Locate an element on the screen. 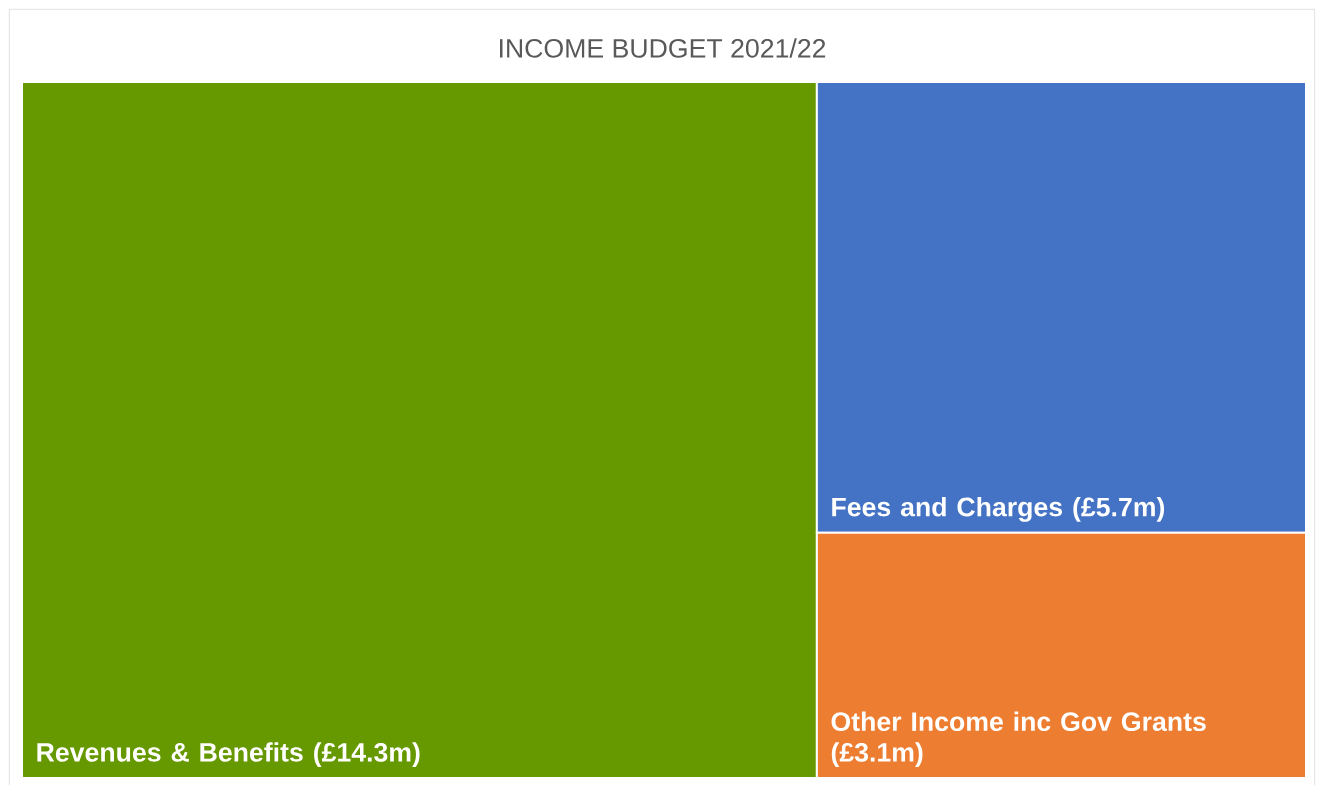 The width and height of the screenshot is (1324, 785). category-label: Fees and Charges is located at coordinates (947, 509).